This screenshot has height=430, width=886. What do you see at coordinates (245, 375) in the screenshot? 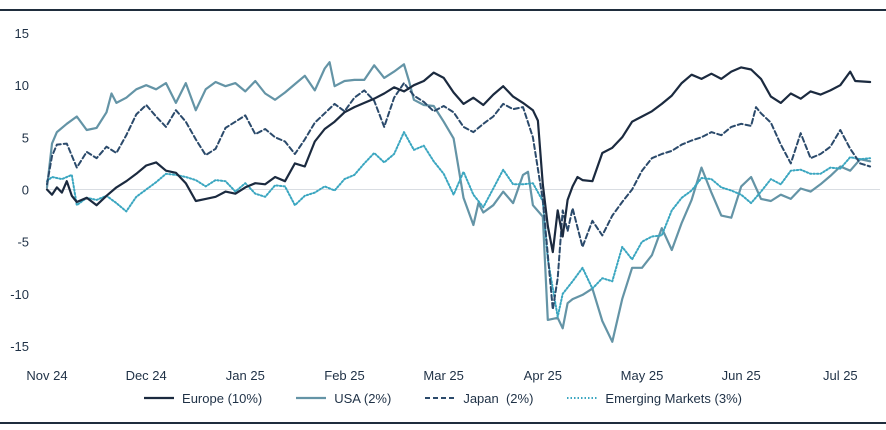
I see `x-tick-label: Jan 25` at bounding box center [245, 375].